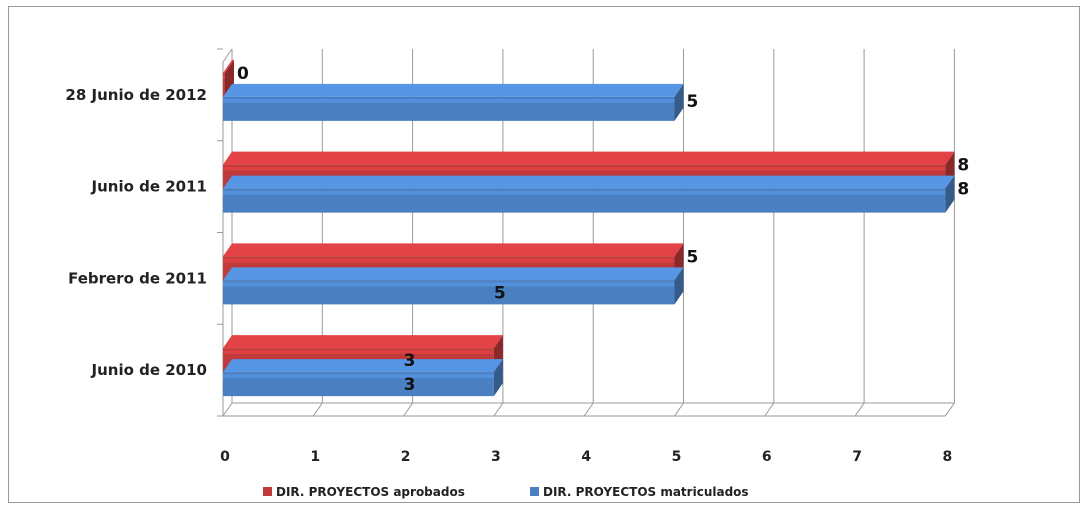 Image resolution: width=1089 pixels, height=510 pixels. I want to click on bar-aprobados-3-highlight, so click(224, 76).